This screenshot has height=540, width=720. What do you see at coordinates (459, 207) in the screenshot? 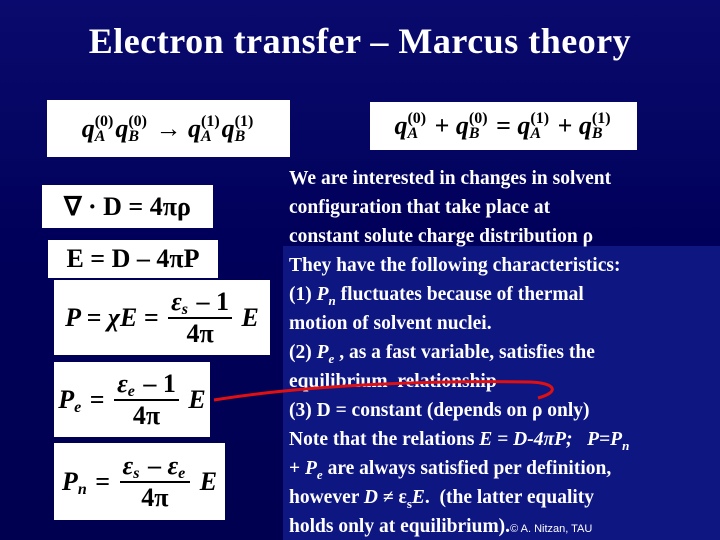
I see `text-line: configuration that take place at` at bounding box center [459, 207].